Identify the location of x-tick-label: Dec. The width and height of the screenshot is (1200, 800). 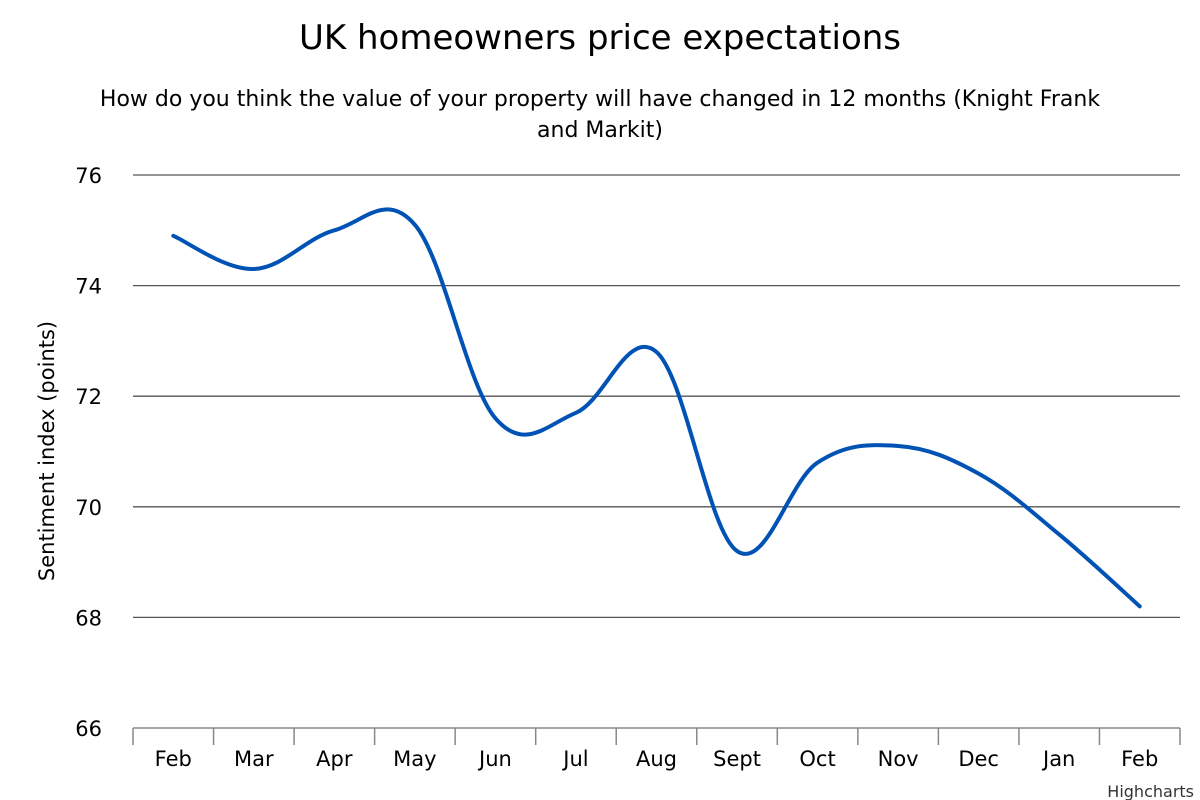
(978, 759).